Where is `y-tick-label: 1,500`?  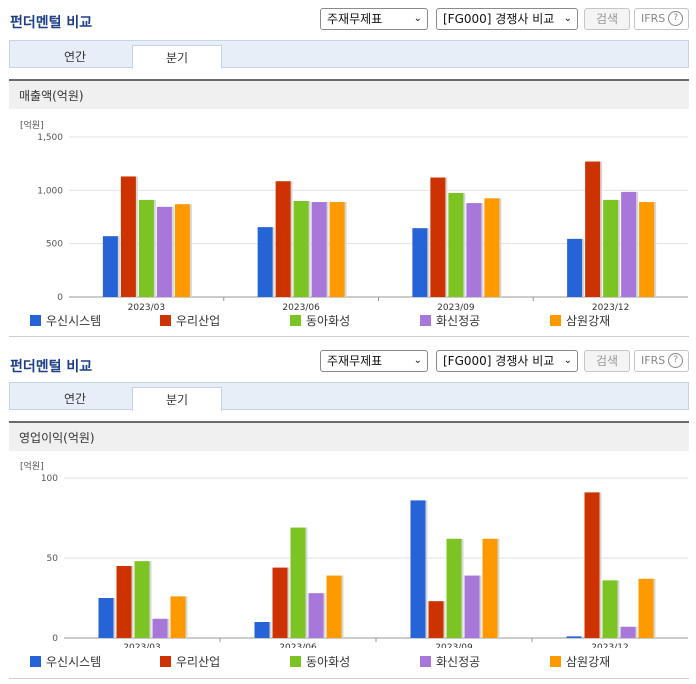 y-tick-label: 1,500 is located at coordinates (50, 138).